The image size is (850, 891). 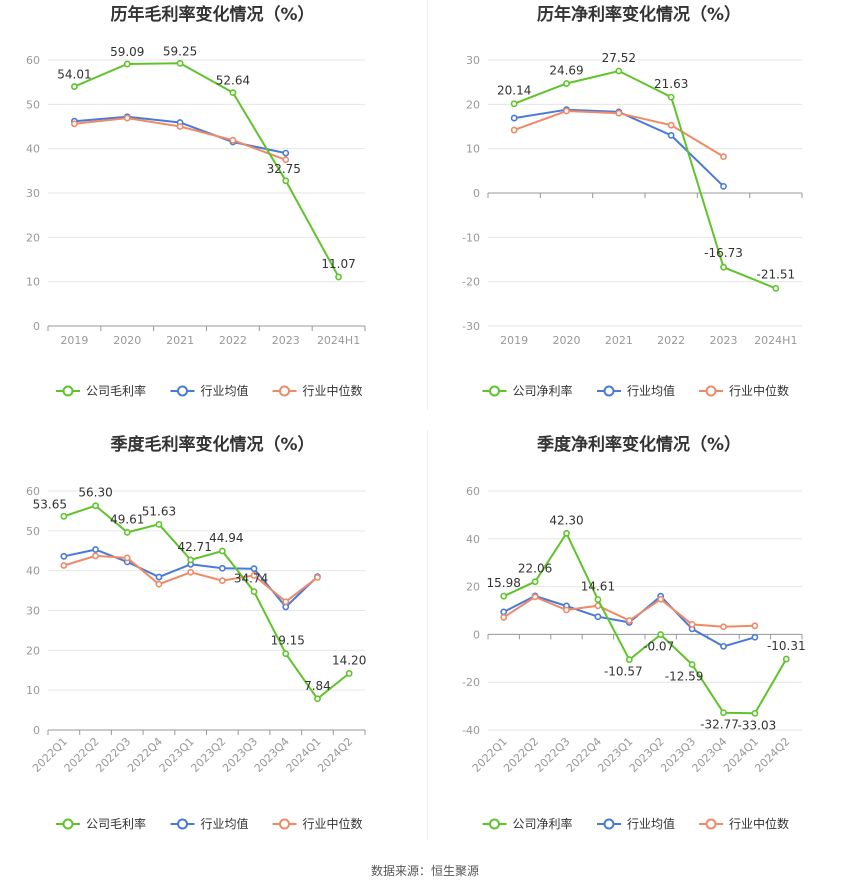 I want to click on data-label: -16.73, so click(x=723, y=253).